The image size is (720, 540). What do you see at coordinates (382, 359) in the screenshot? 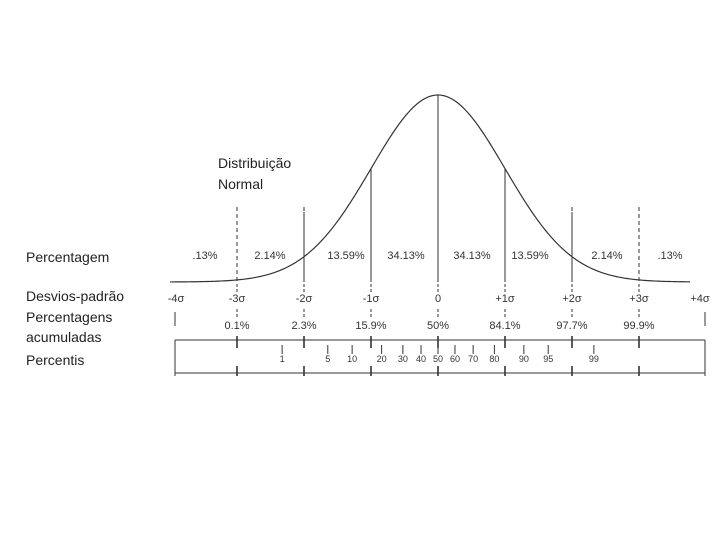
I see `percentile-label: 20` at bounding box center [382, 359].